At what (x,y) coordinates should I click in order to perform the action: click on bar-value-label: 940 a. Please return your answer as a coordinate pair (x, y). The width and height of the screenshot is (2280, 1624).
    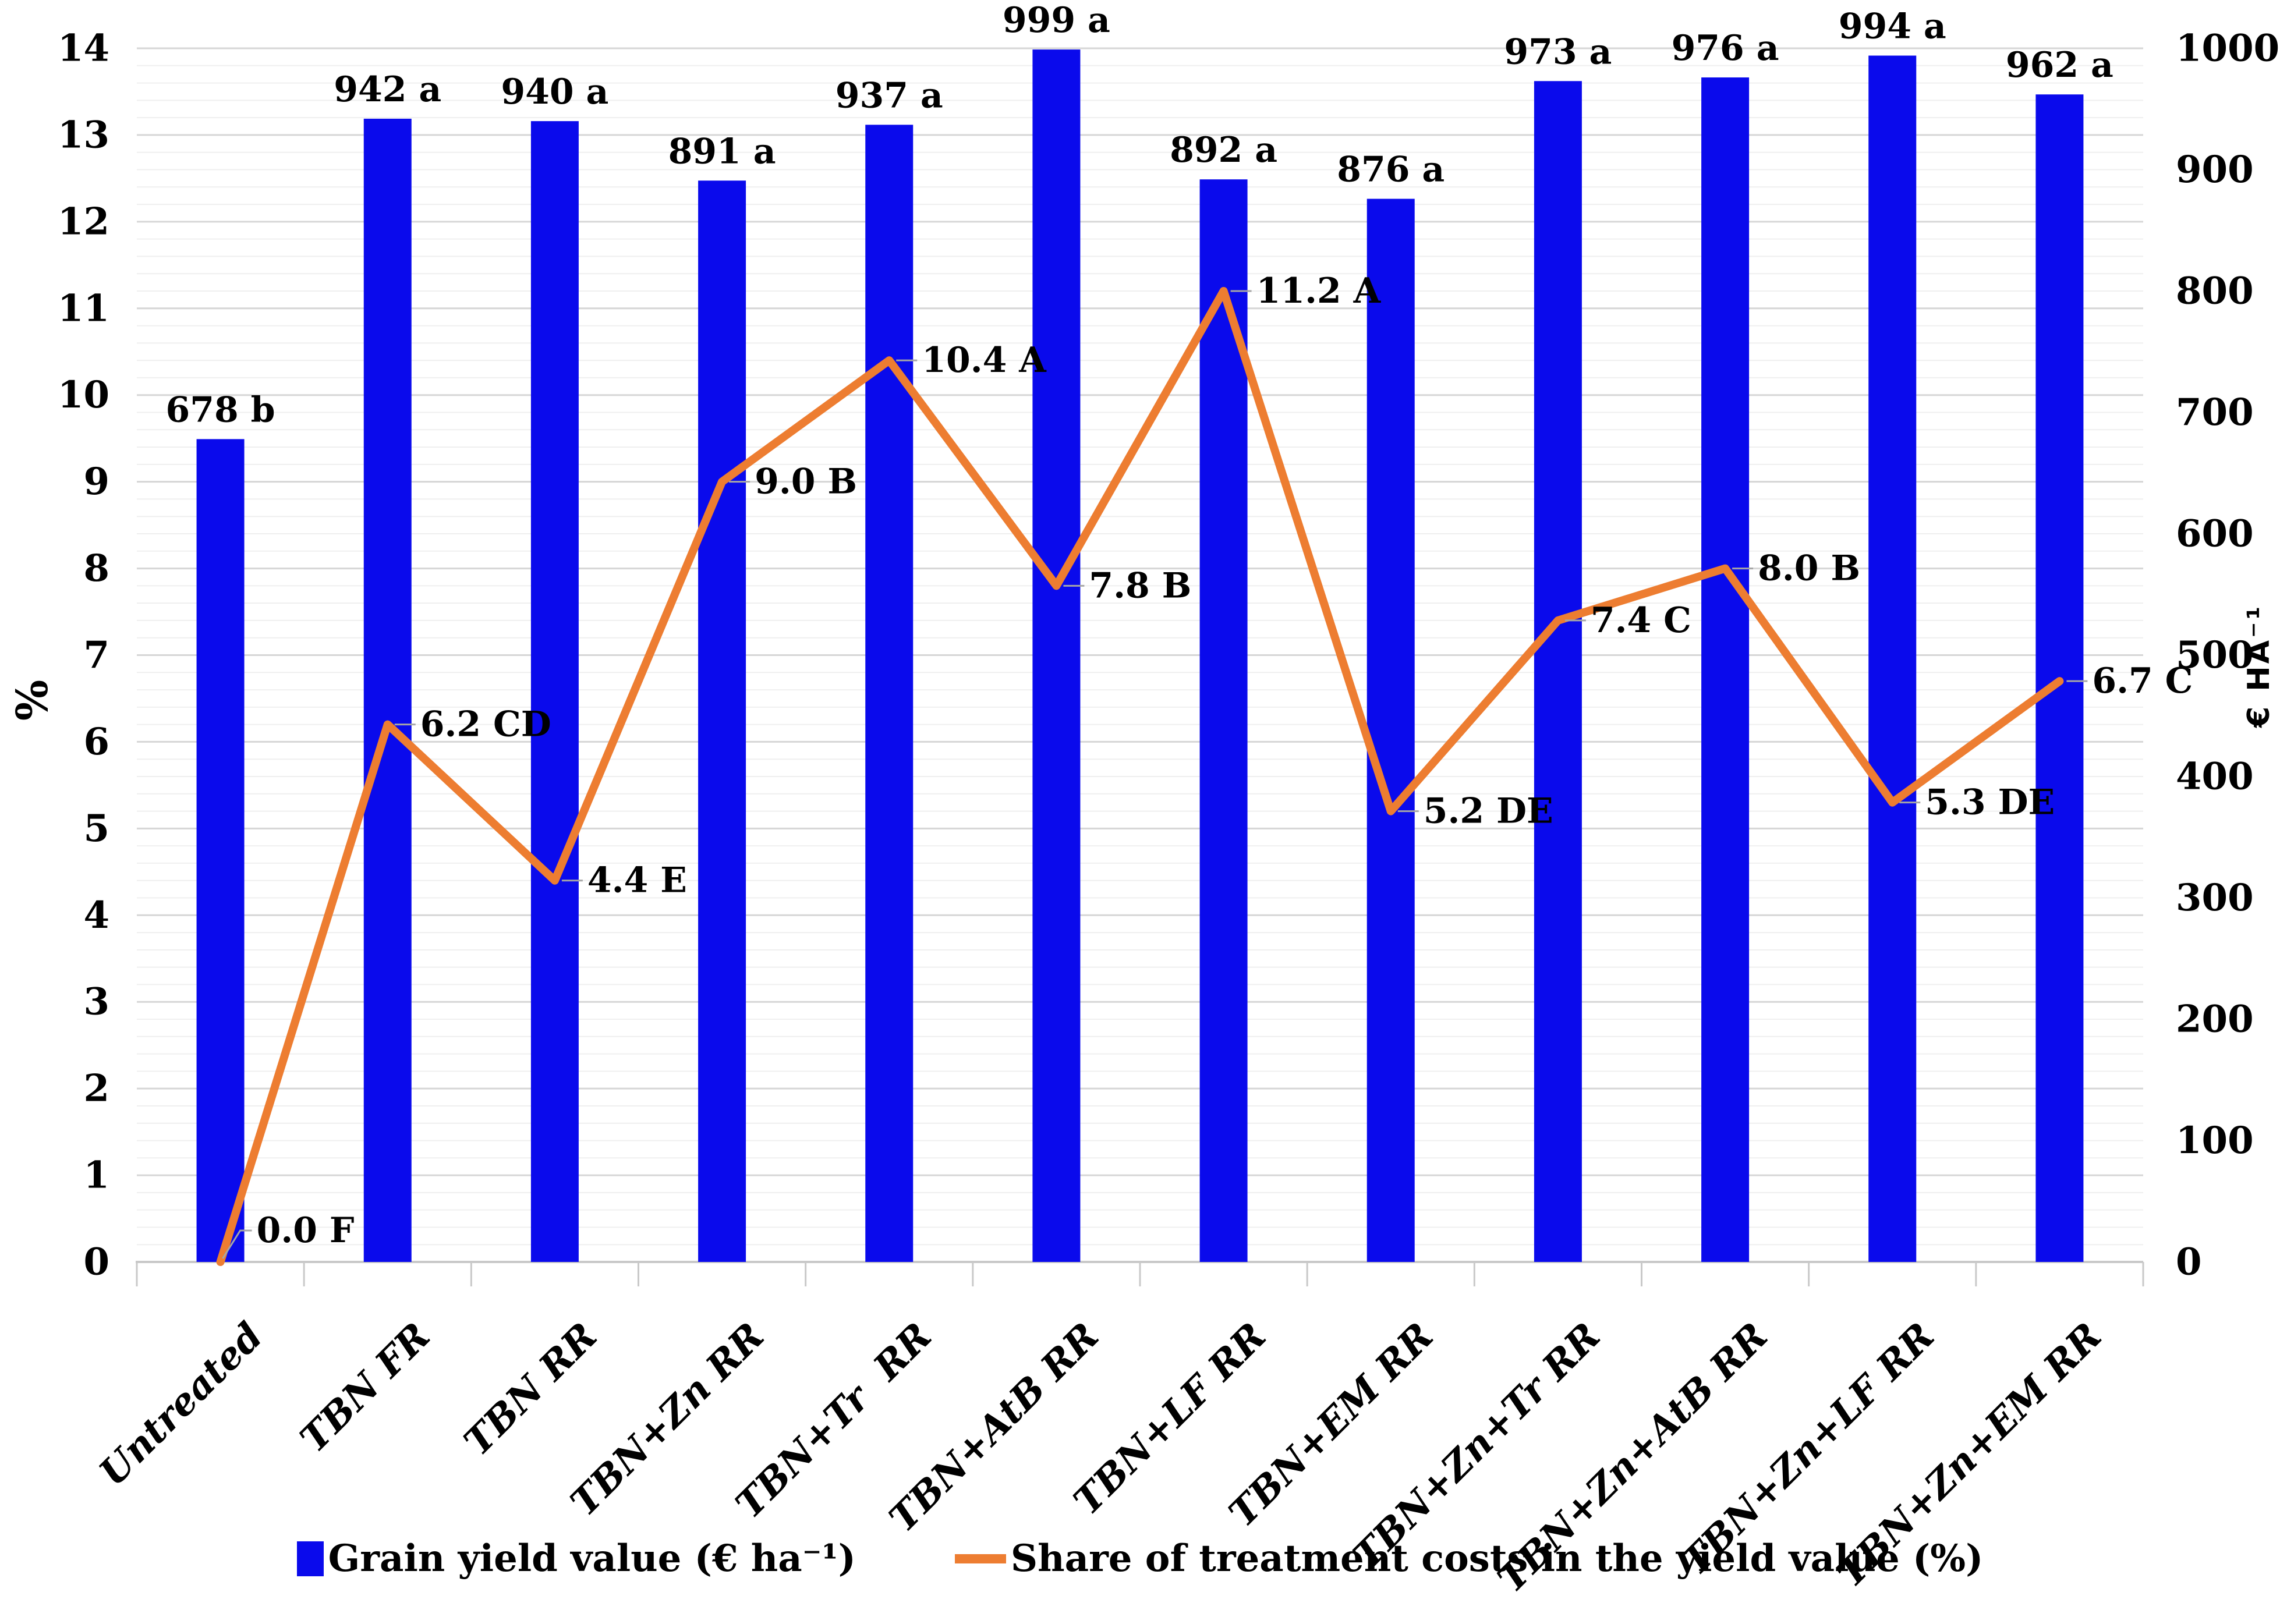
    Looking at the image, I should click on (554, 92).